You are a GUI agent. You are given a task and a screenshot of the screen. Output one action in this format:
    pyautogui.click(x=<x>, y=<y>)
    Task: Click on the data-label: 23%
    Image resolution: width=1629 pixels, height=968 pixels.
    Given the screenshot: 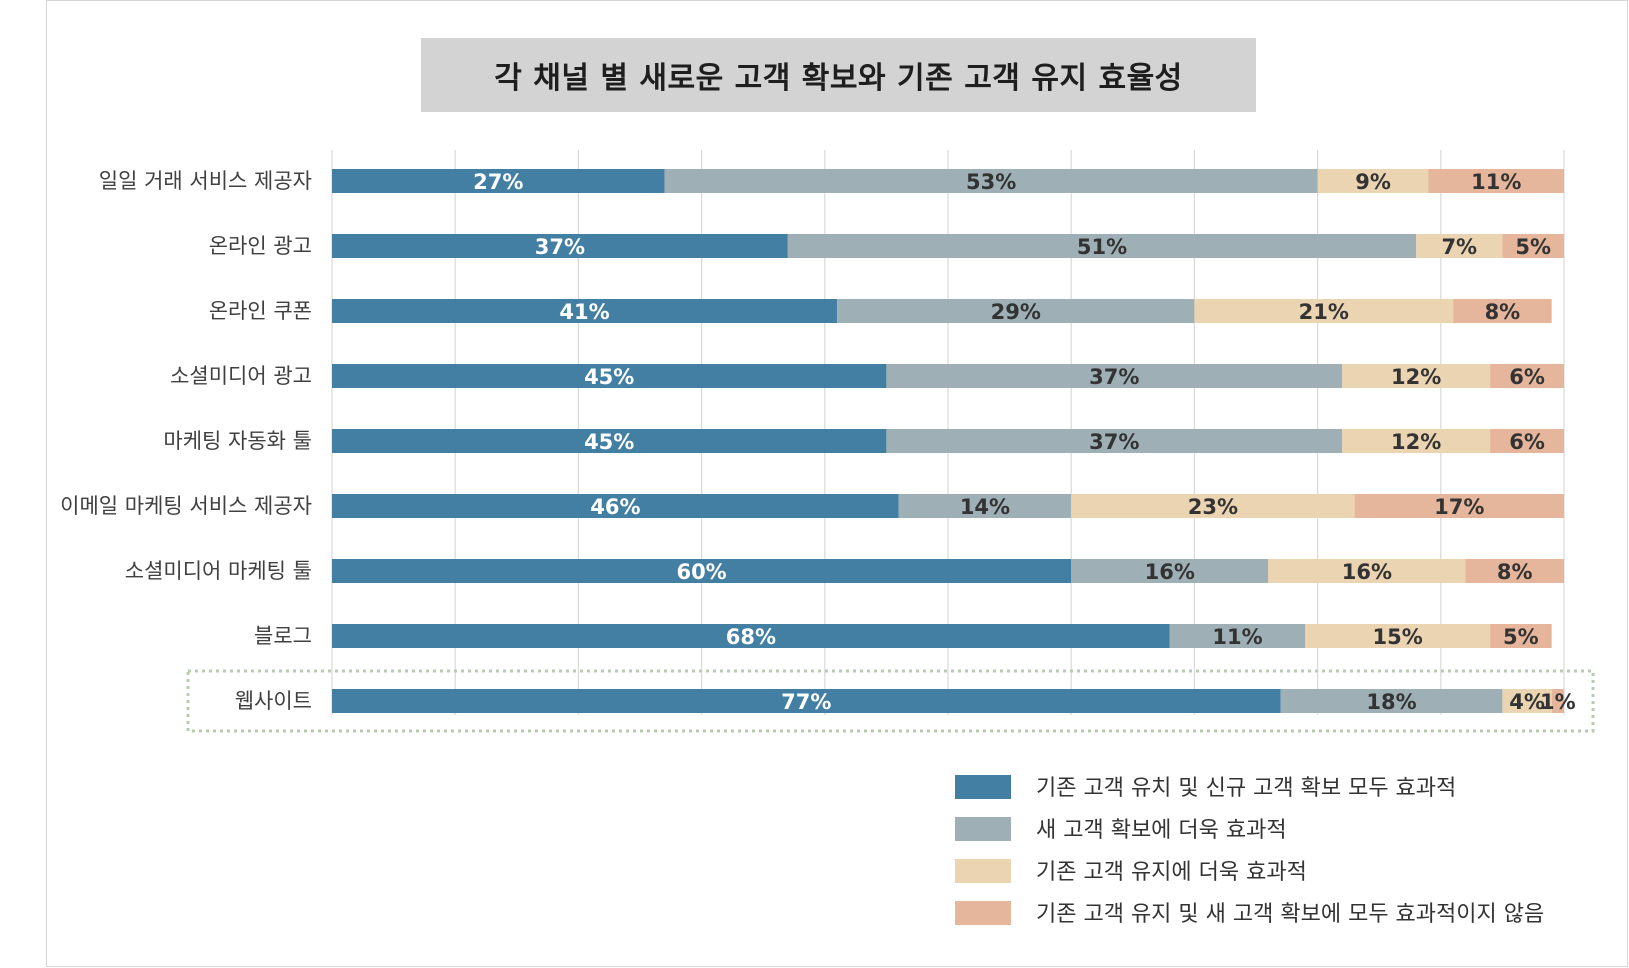 What is the action you would take?
    pyautogui.click(x=1213, y=507)
    